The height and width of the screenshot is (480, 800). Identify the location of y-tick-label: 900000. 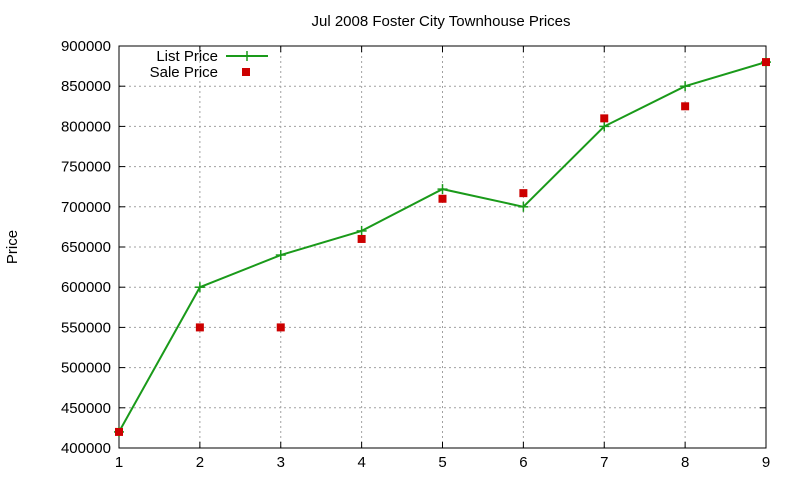
(86, 46).